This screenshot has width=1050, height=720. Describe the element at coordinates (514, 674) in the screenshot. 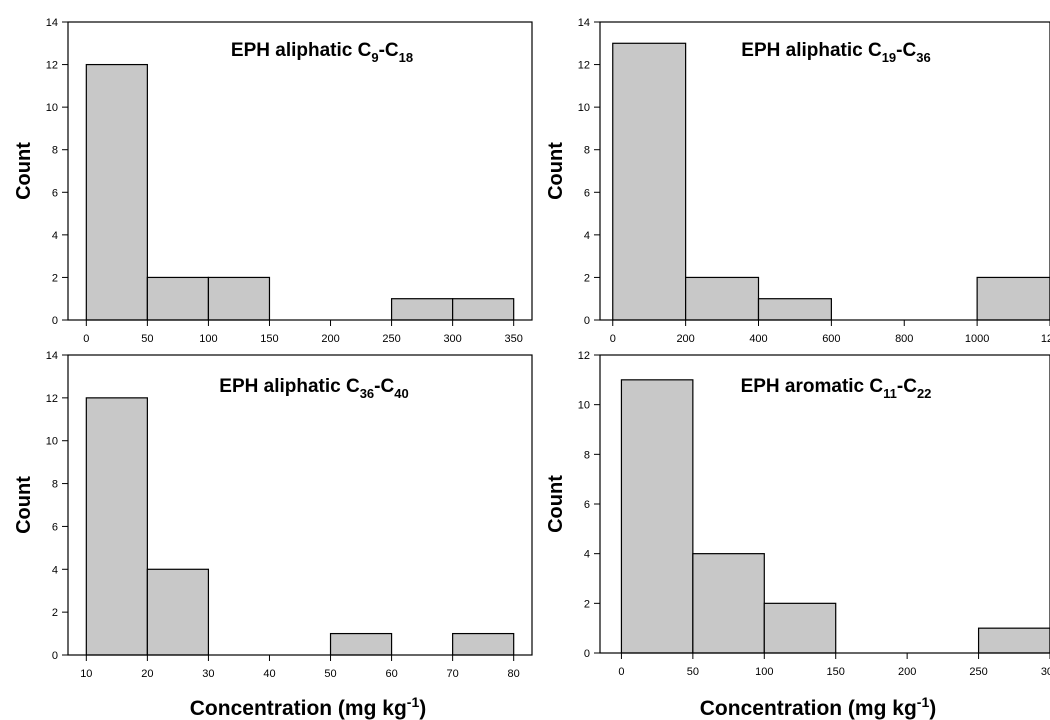

I see `x-tick-label: 80` at that location.